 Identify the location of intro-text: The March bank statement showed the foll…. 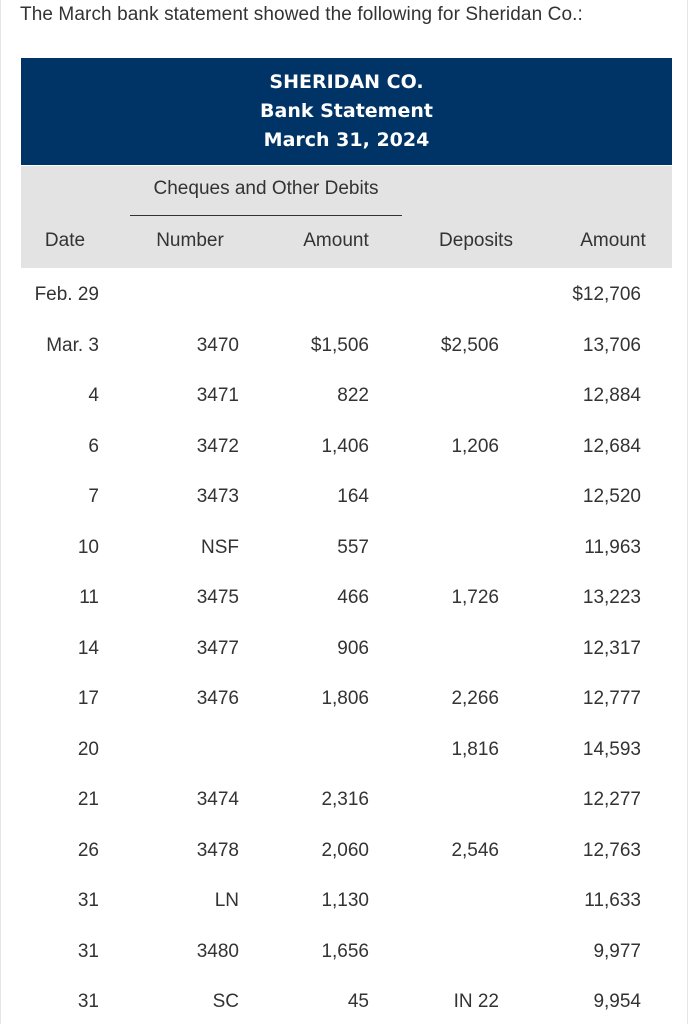
(301, 14).